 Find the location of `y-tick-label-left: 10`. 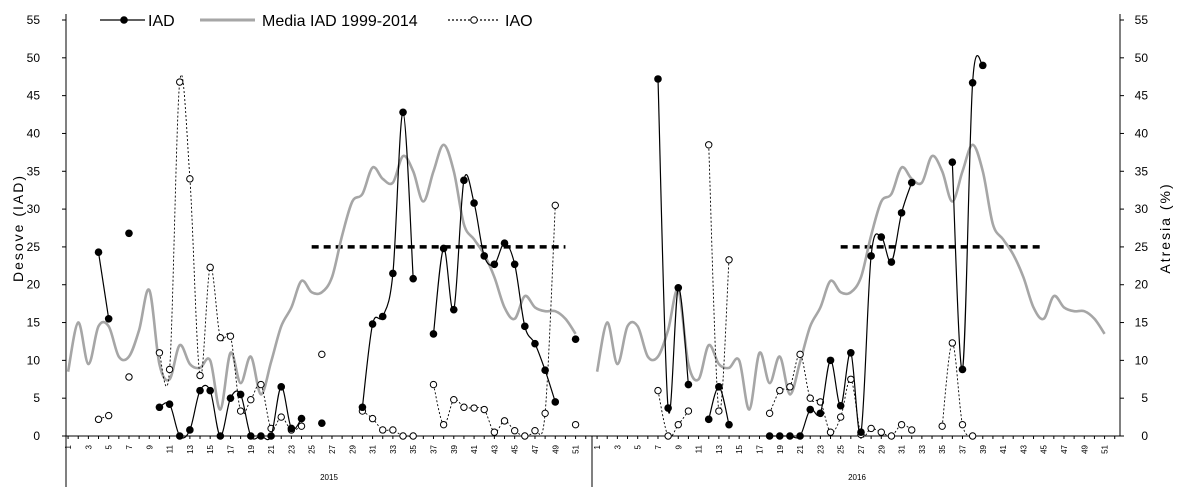

y-tick-label-left: 10 is located at coordinates (34, 360).